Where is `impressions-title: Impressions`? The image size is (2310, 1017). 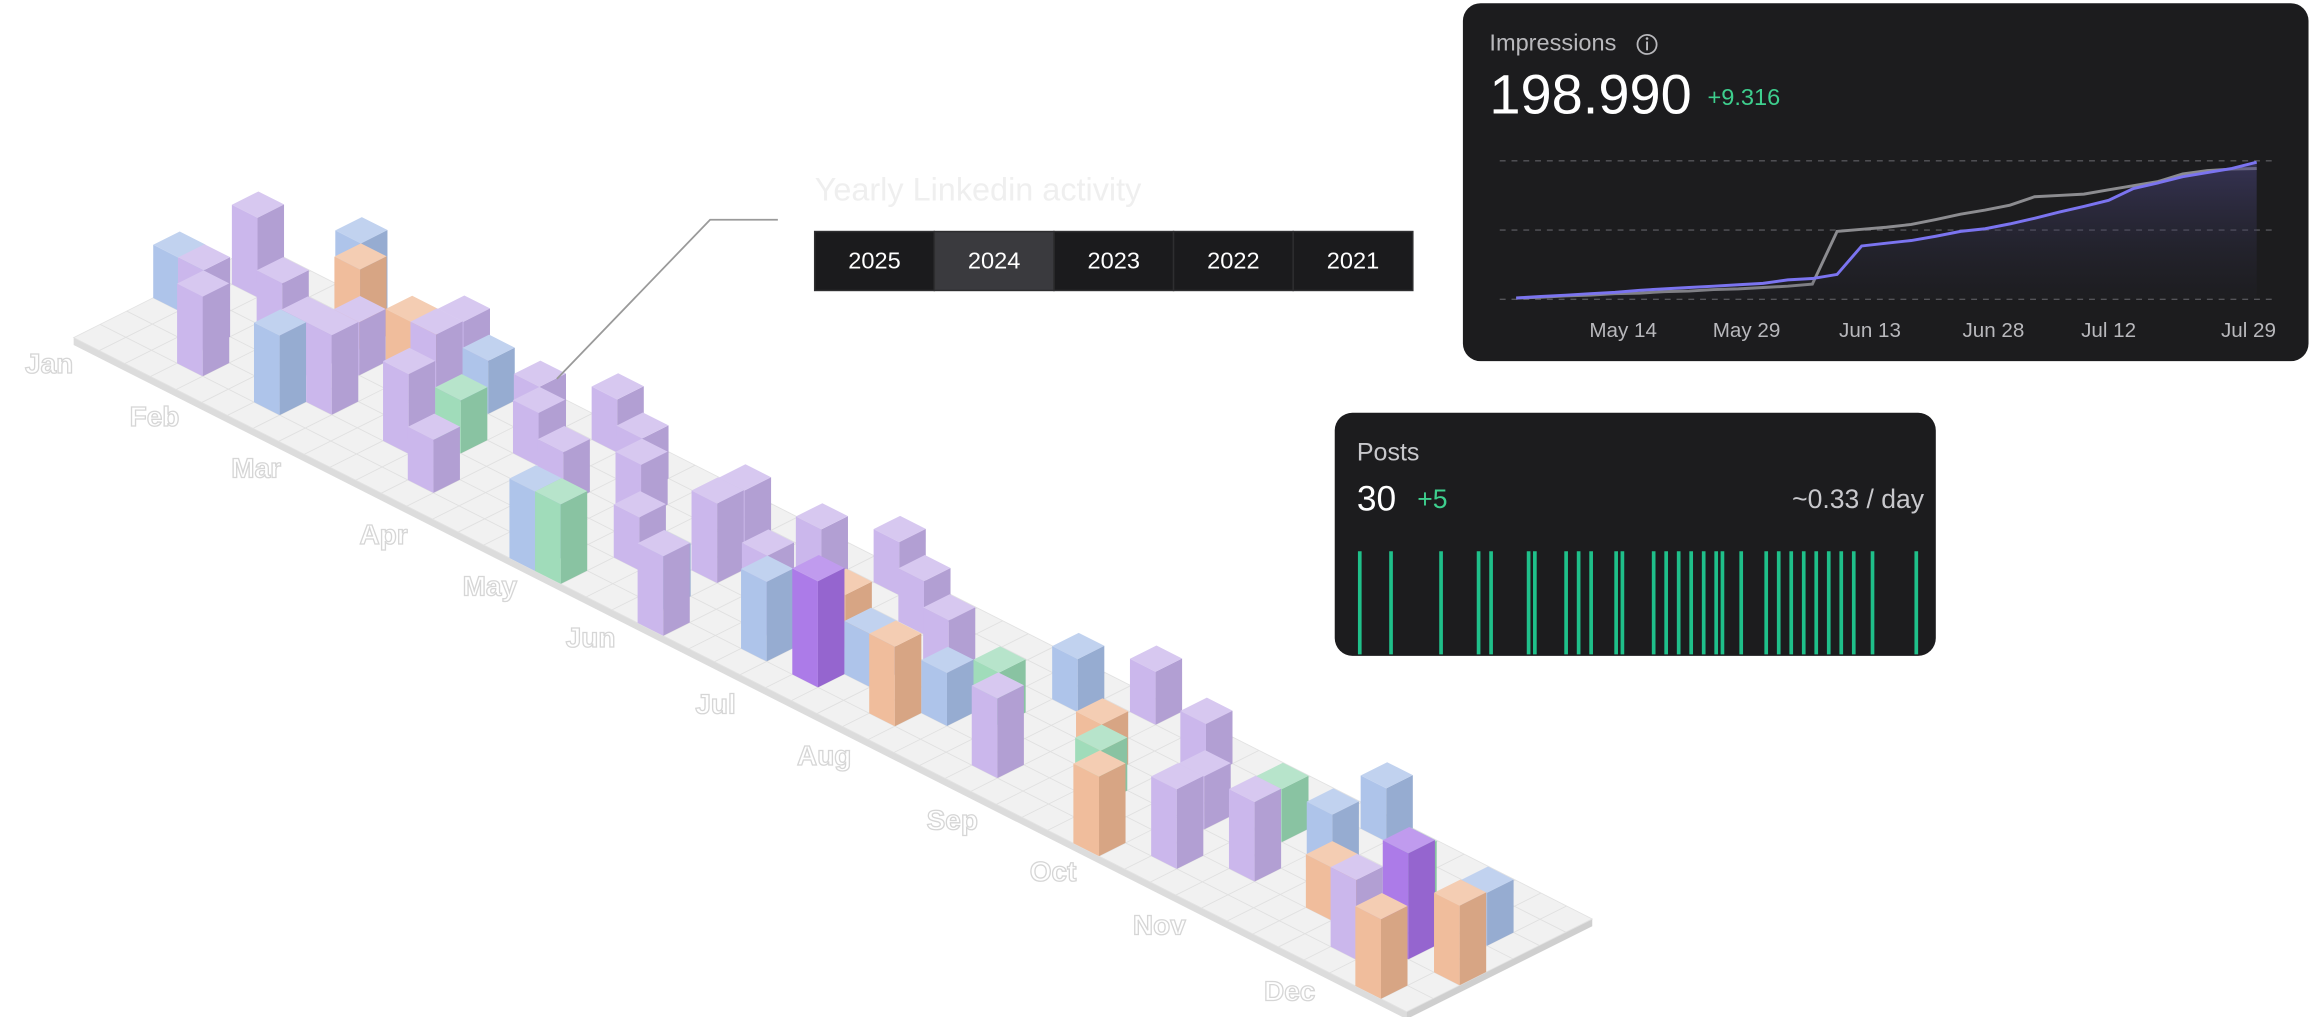
impressions-title: Impressions is located at coordinates (1552, 43).